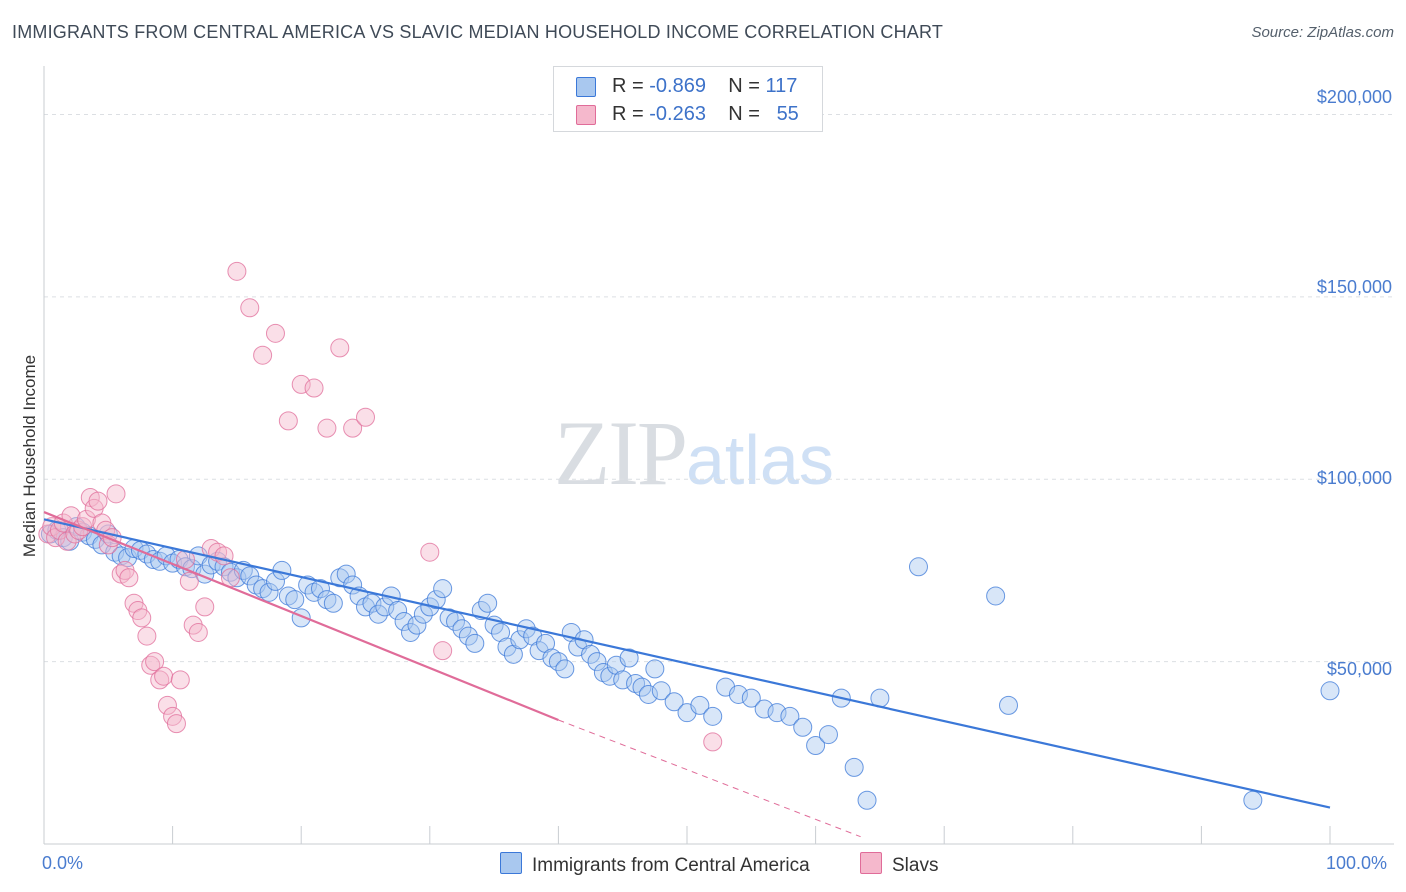 The image size is (1406, 892). What do you see at coordinates (709, 778) in the screenshot?
I see `trend-line-slavs-extension` at bounding box center [709, 778].